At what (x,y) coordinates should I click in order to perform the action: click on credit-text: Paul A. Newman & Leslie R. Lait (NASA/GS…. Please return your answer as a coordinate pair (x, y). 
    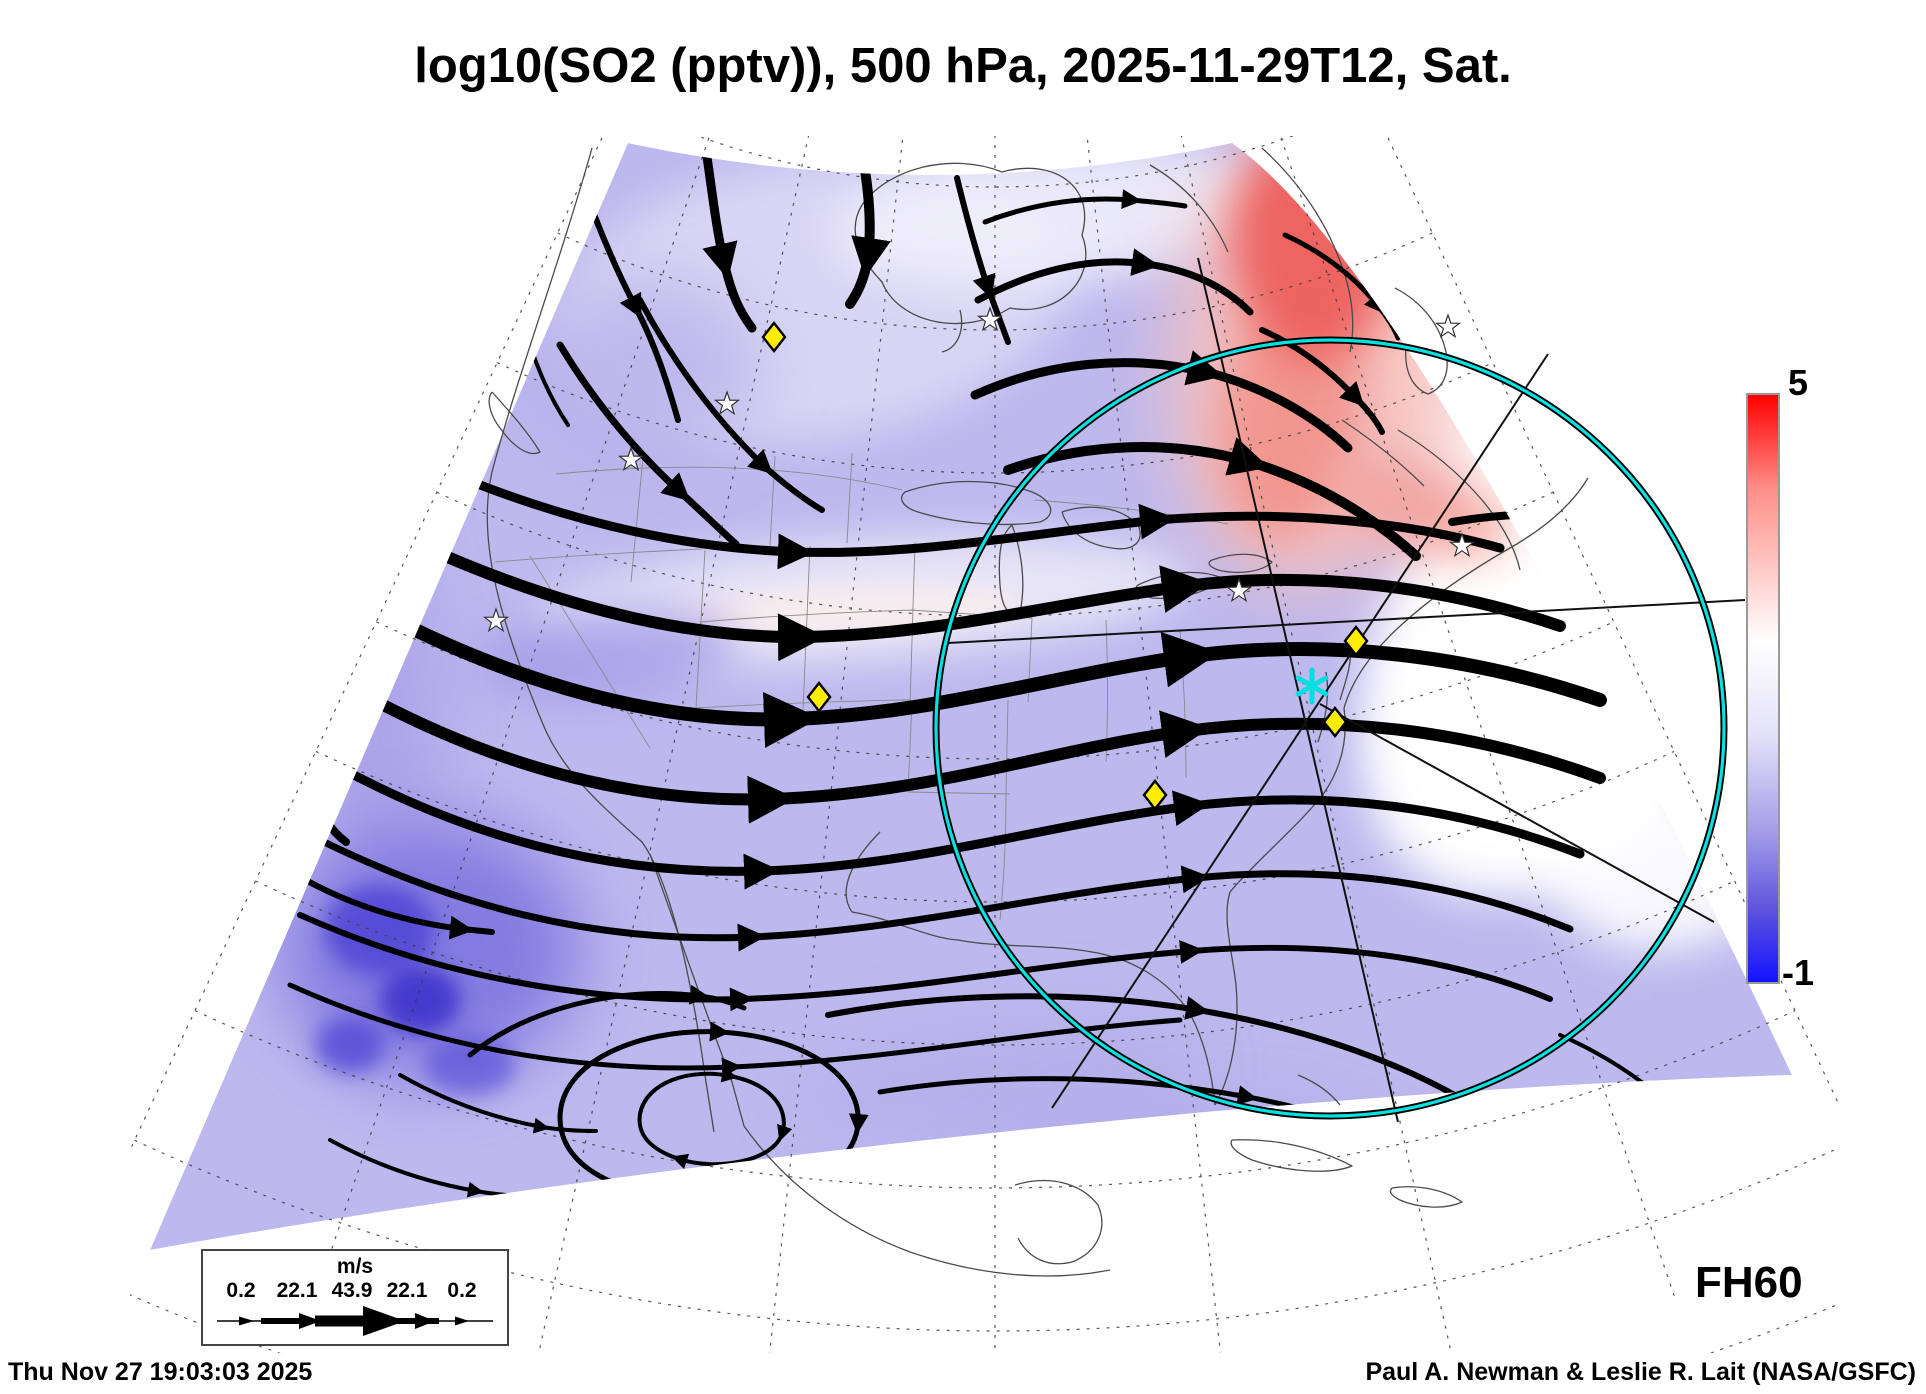
    Looking at the image, I should click on (1640, 1372).